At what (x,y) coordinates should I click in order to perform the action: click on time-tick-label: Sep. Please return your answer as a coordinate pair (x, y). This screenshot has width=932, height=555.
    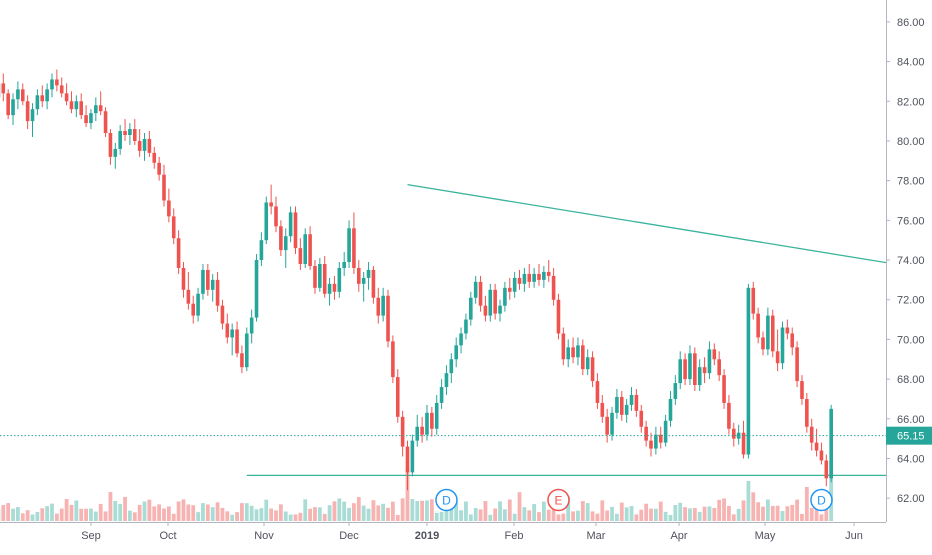
    Looking at the image, I should click on (91, 536).